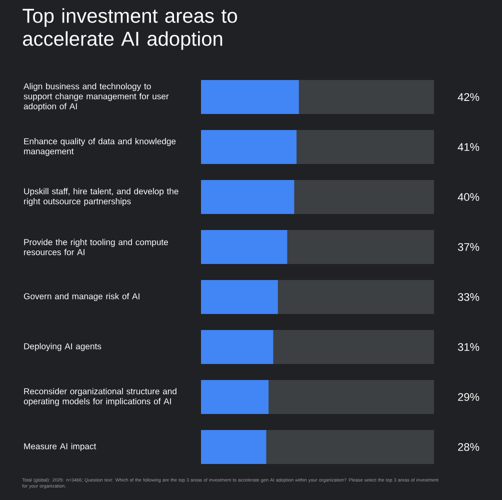 This screenshot has height=500, width=502. What do you see at coordinates (469, 147) in the screenshot?
I see `data-label: 41%` at bounding box center [469, 147].